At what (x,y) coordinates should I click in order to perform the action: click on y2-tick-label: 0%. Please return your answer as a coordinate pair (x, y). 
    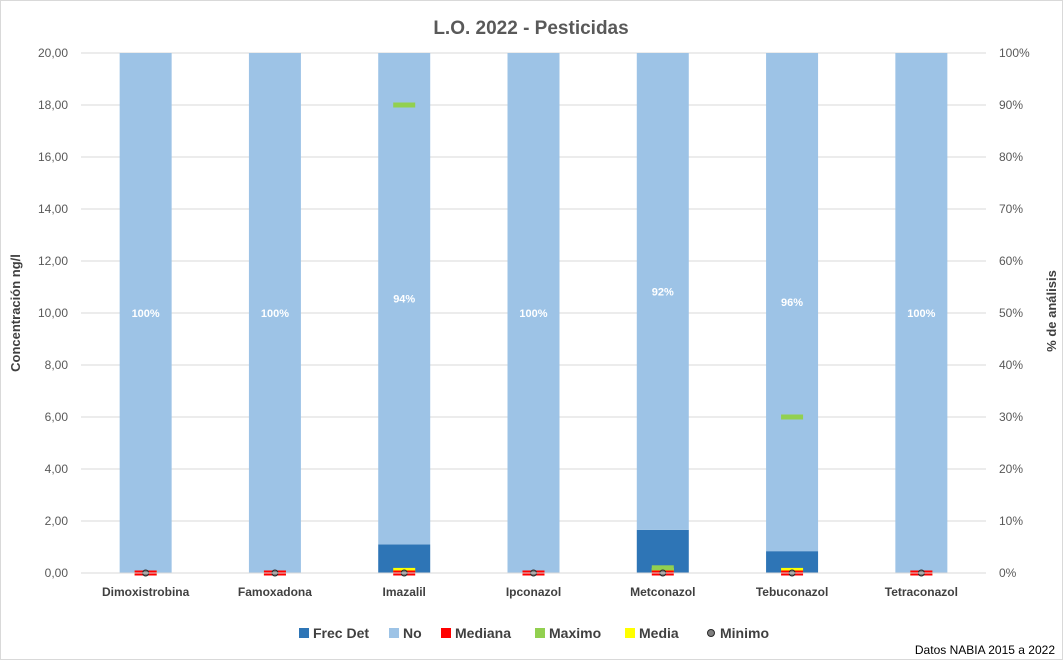
    Looking at the image, I should click on (1008, 573).